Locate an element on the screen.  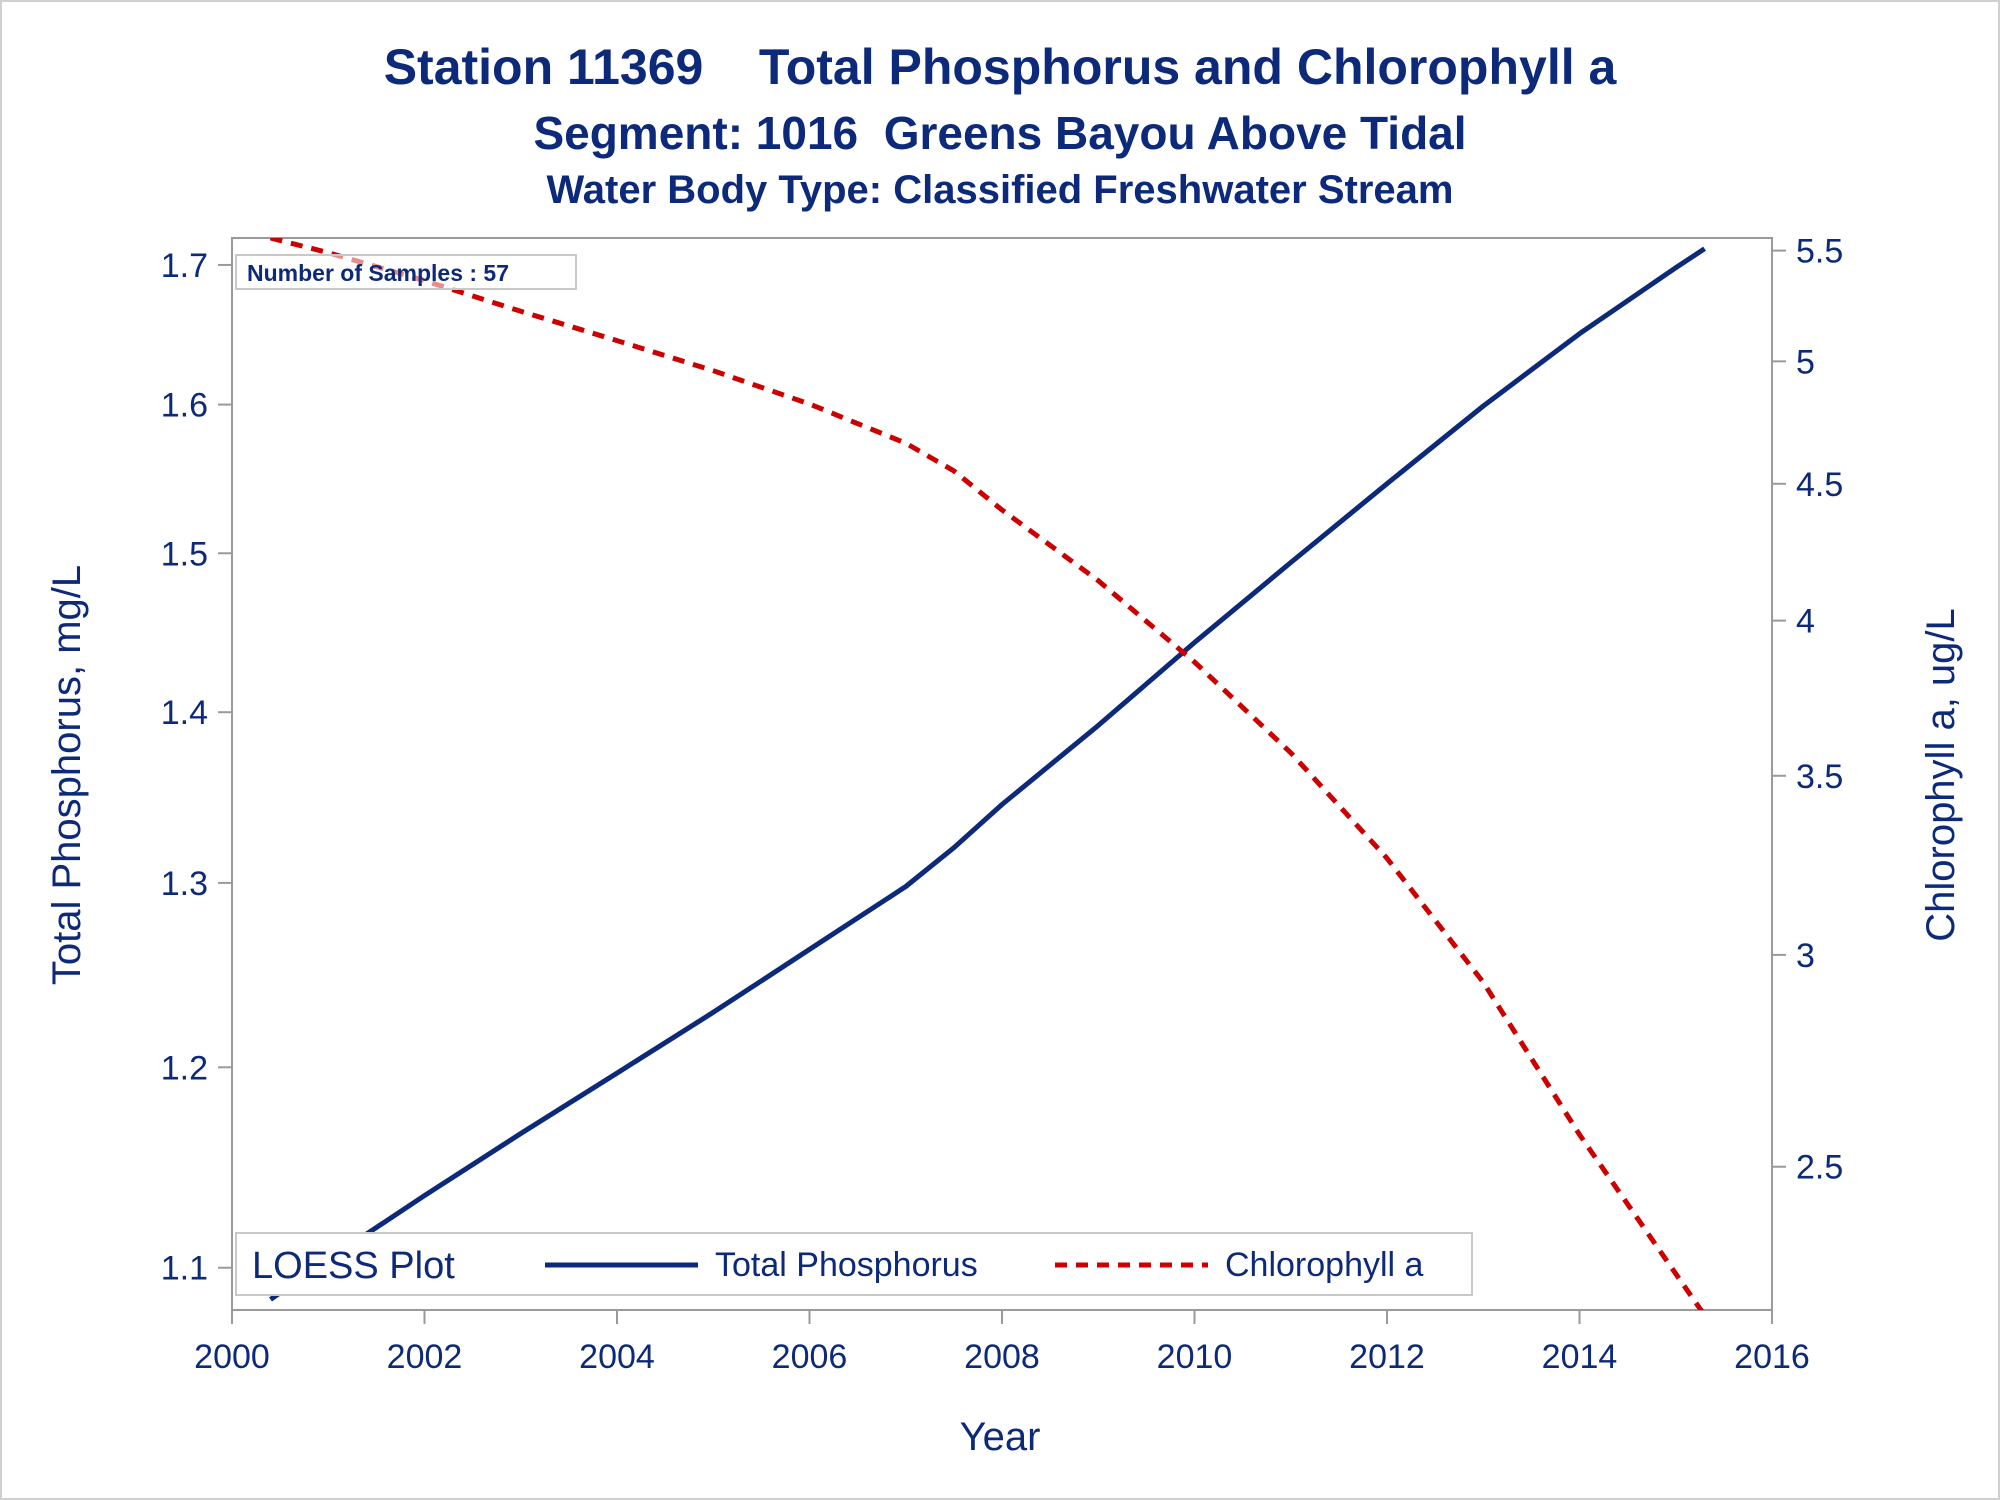
x-tick-label: 2000 is located at coordinates (232, 1357).